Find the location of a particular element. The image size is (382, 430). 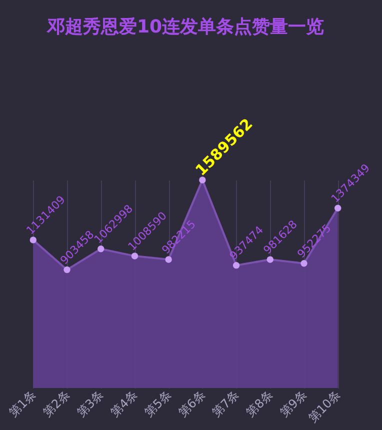

x-tick-label: 第4条 is located at coordinates (124, 404).